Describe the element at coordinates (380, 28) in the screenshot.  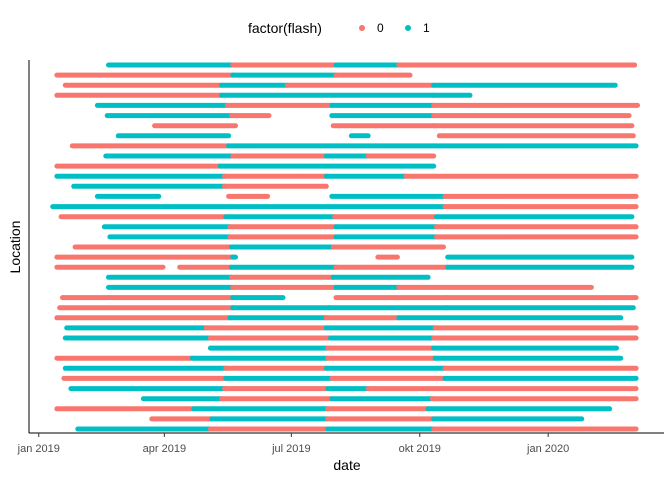
I see `legend-label-0: 0` at that location.